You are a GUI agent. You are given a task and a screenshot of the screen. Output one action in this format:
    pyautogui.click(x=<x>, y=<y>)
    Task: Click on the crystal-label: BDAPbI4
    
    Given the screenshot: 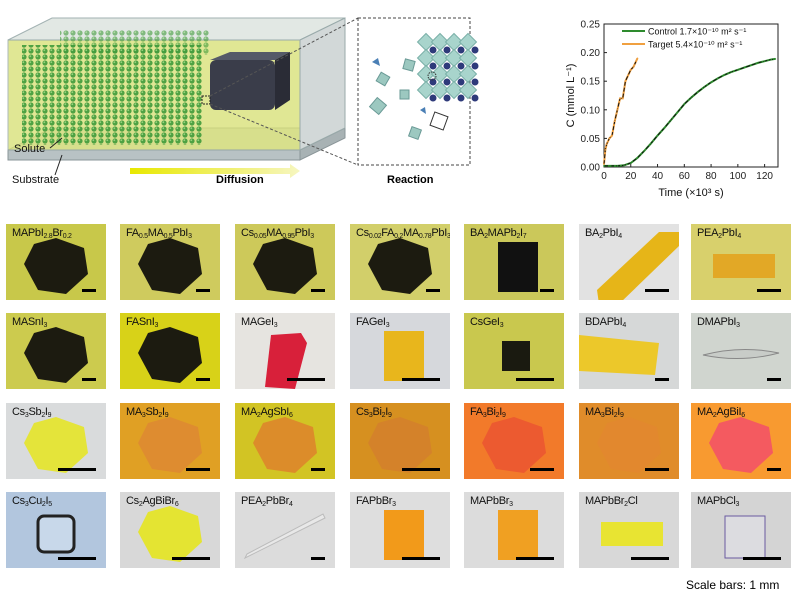 What is the action you would take?
    pyautogui.click(x=605, y=322)
    